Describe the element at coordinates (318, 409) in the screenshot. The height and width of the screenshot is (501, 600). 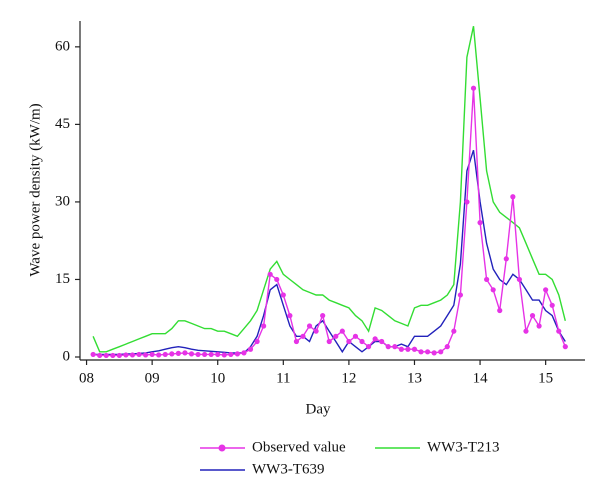
I see `x-axis-label: Day` at that location.